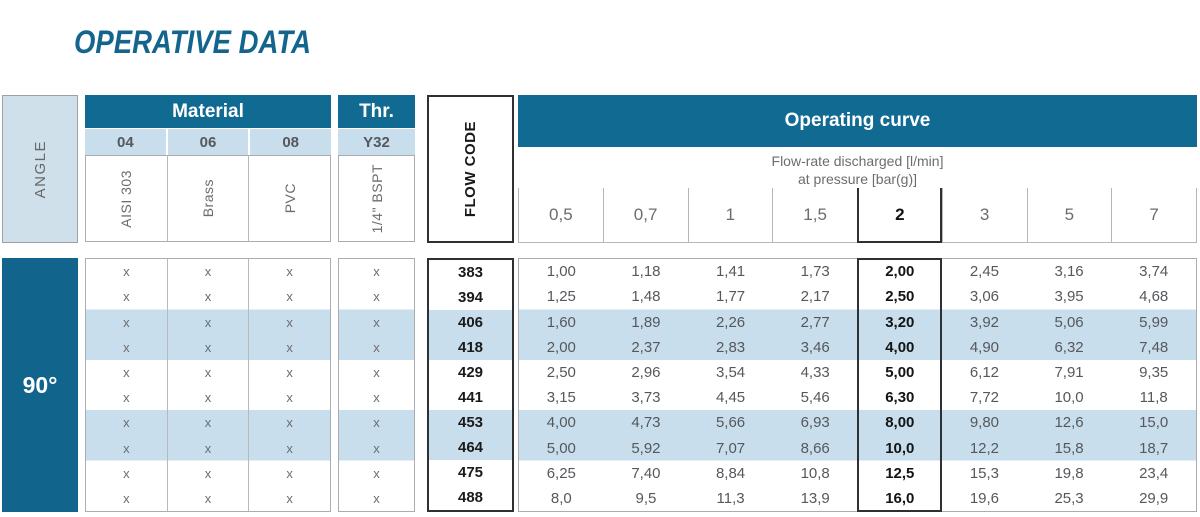 This screenshot has height=517, width=1200. Describe the element at coordinates (730, 423) in the screenshot. I see `flow-rate-value-cell: 5,66` at that location.